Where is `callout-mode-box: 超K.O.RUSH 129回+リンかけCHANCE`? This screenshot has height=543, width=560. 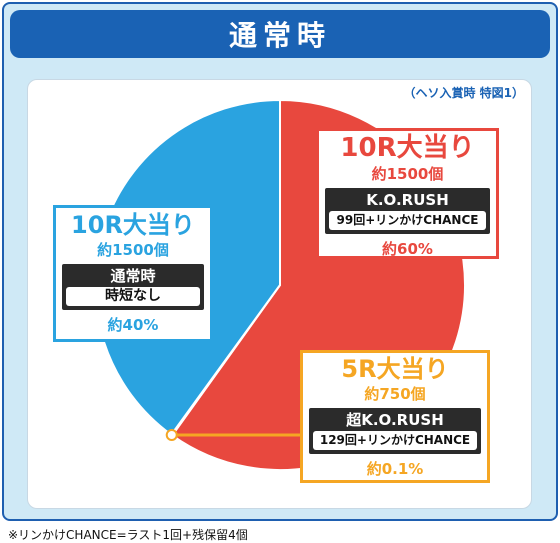 callout-mode-box: 超K.O.RUSH 129回+リンかけCHANCE is located at coordinates (395, 431).